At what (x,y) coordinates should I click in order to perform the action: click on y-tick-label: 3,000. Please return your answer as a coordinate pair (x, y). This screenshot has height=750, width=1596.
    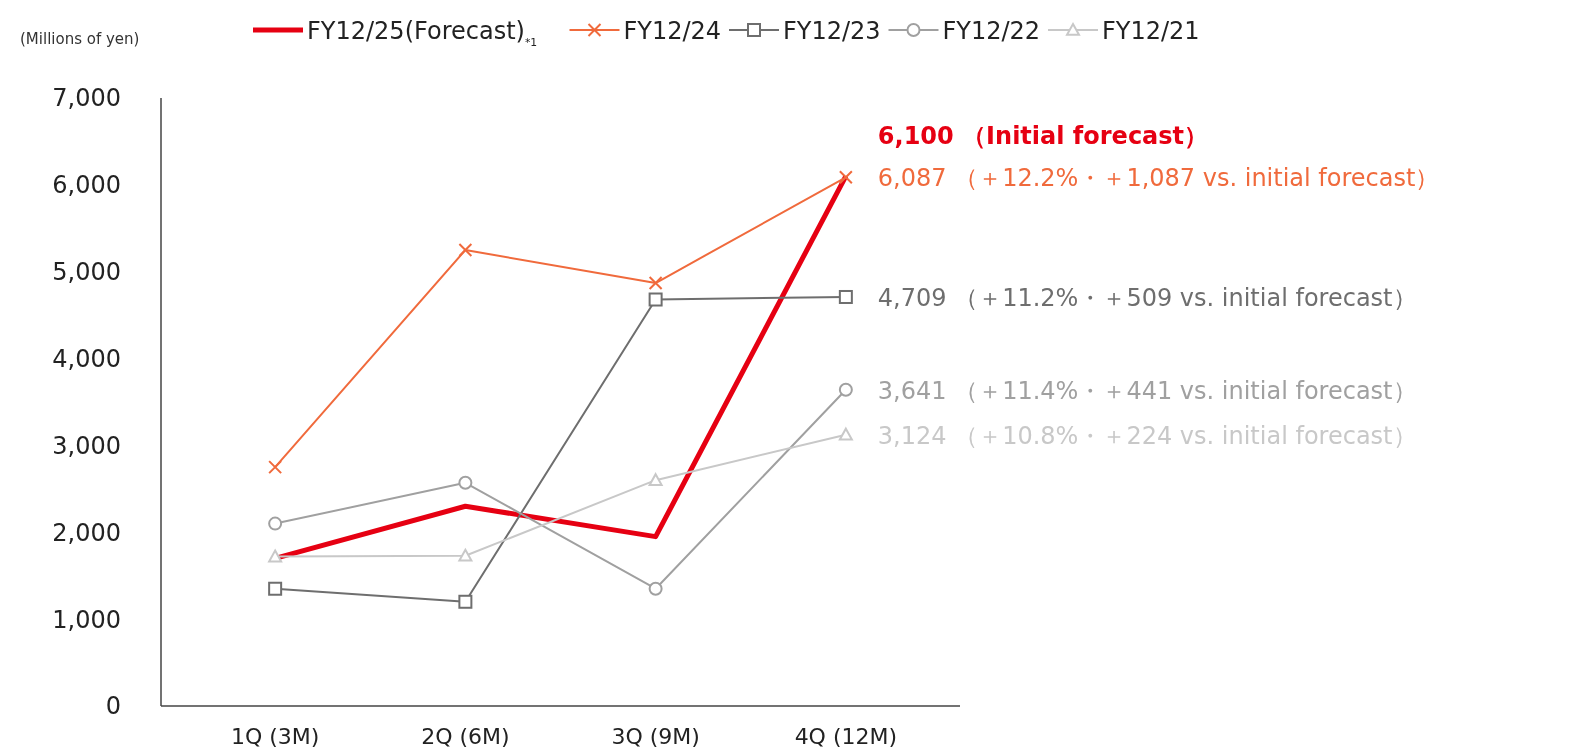
    Looking at the image, I should click on (86, 445).